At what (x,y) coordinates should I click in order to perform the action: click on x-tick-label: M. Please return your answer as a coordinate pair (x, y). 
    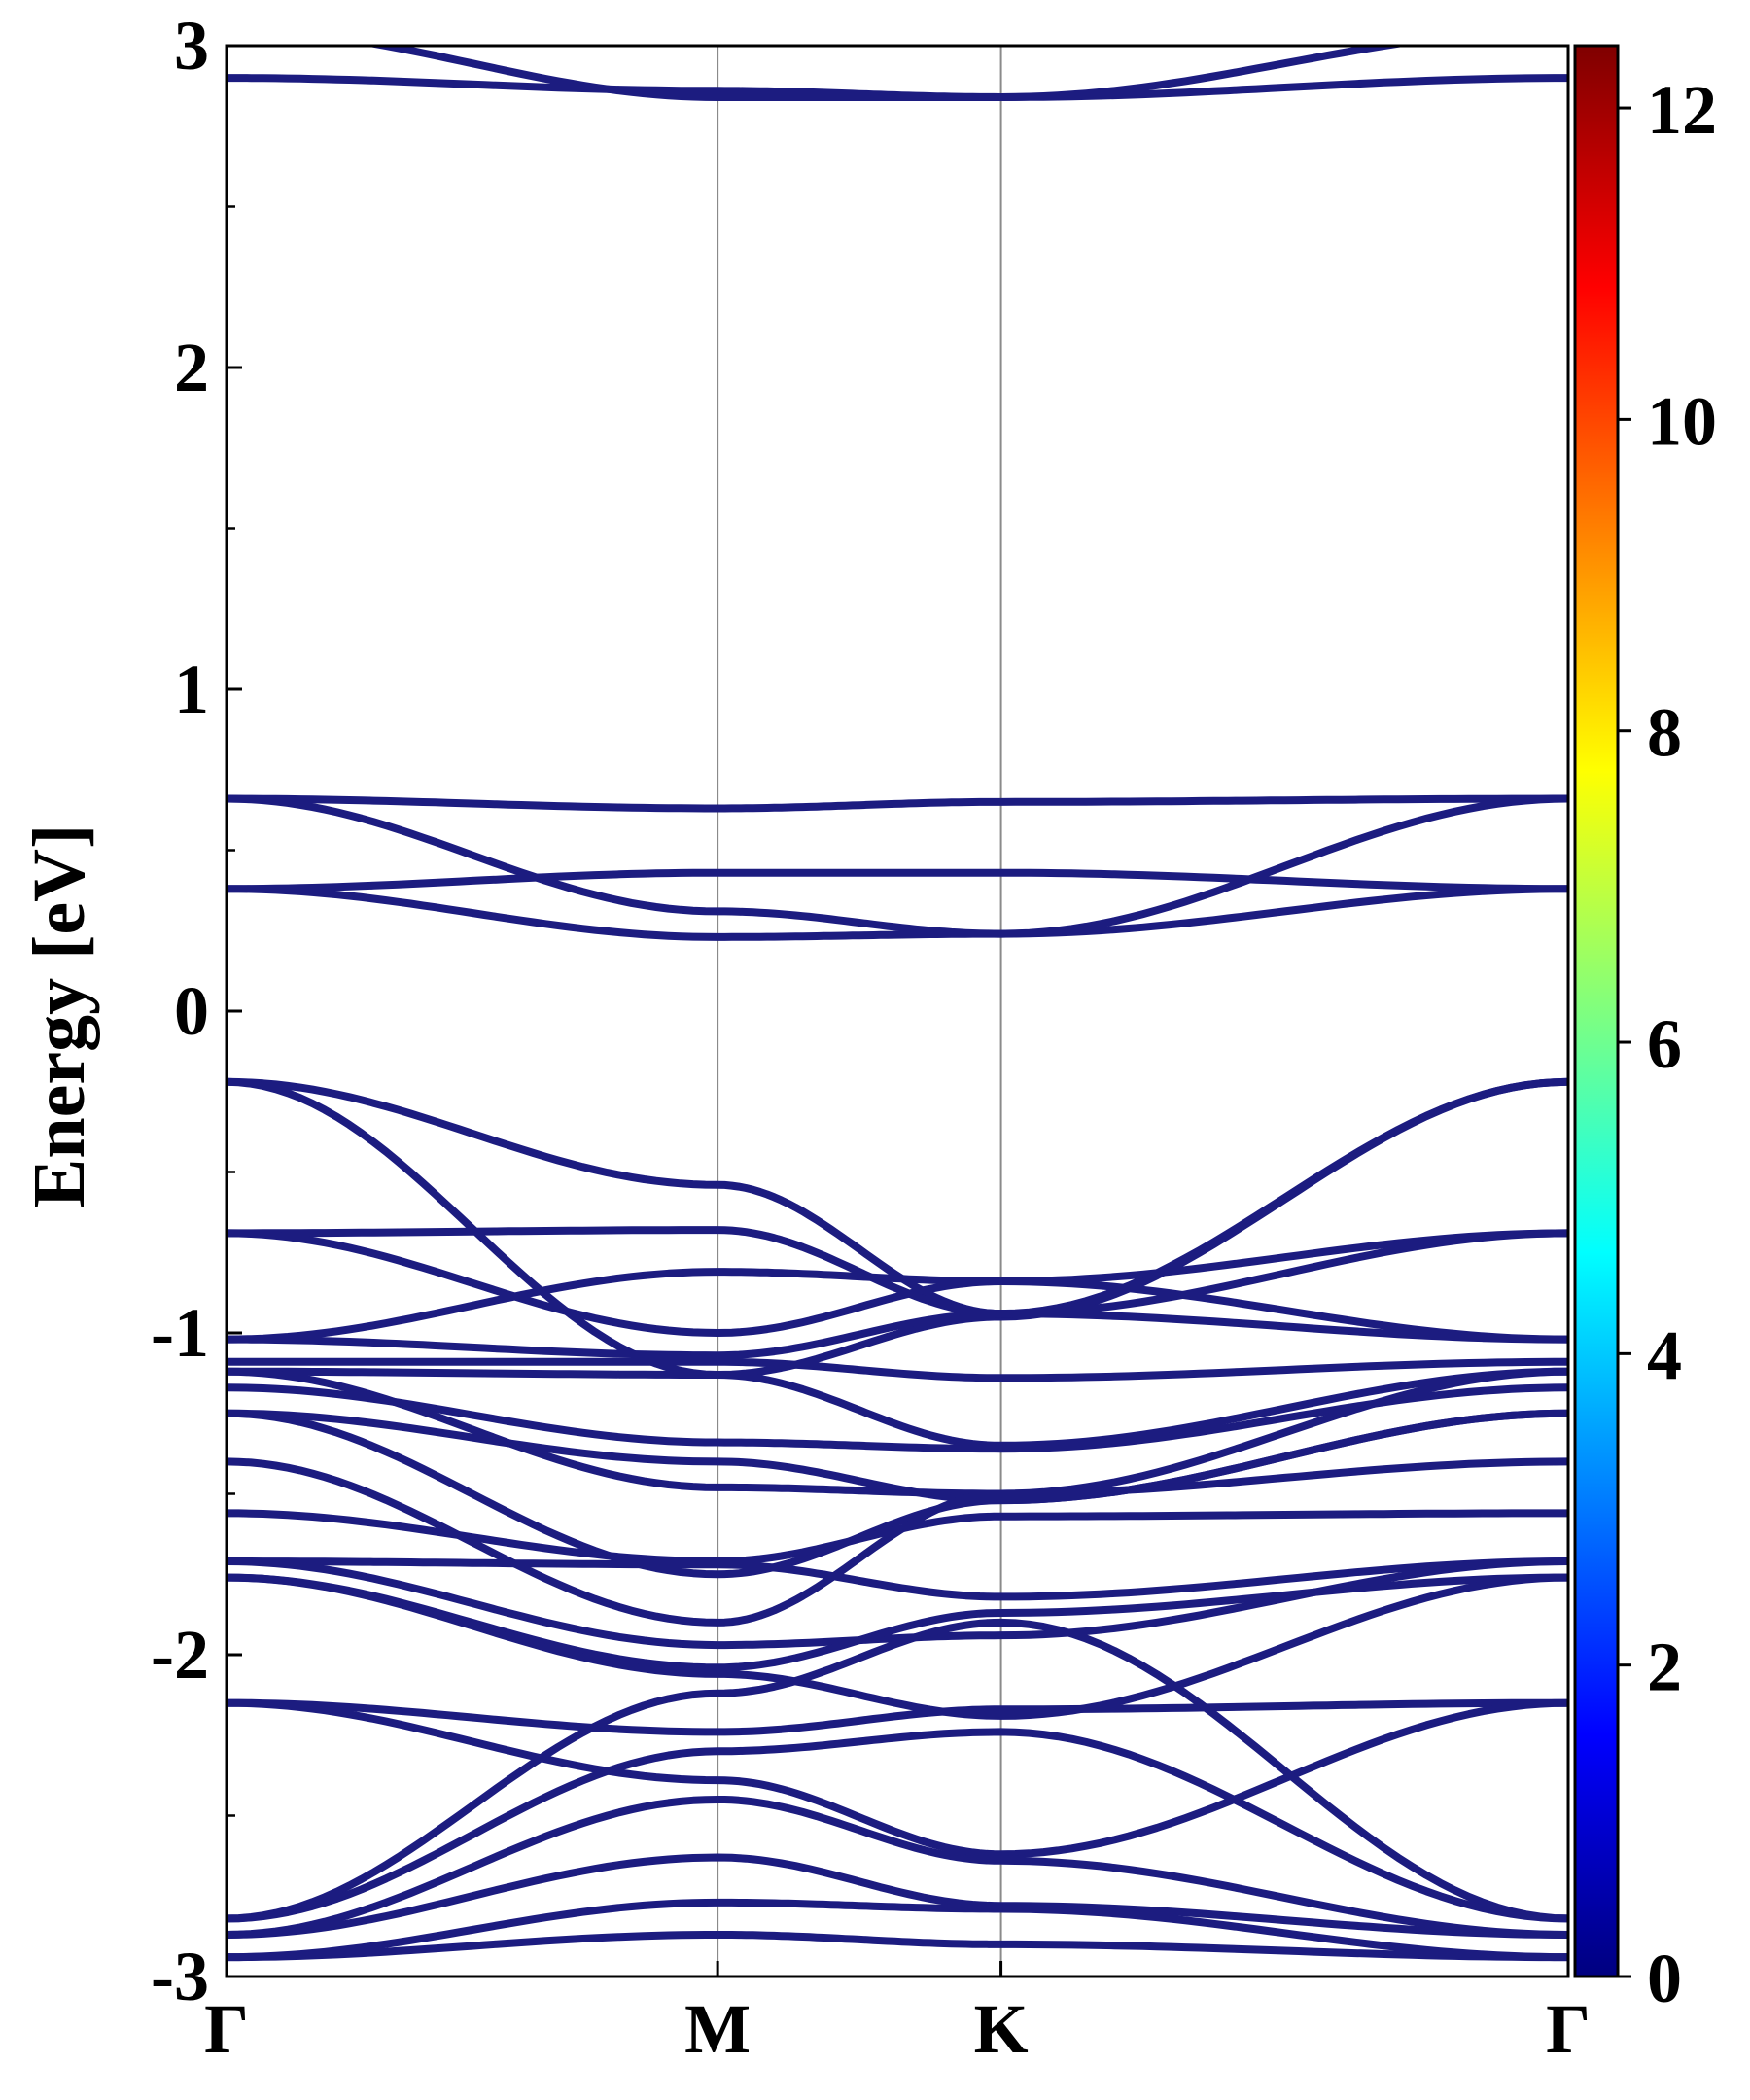
    Looking at the image, I should click on (717, 2029).